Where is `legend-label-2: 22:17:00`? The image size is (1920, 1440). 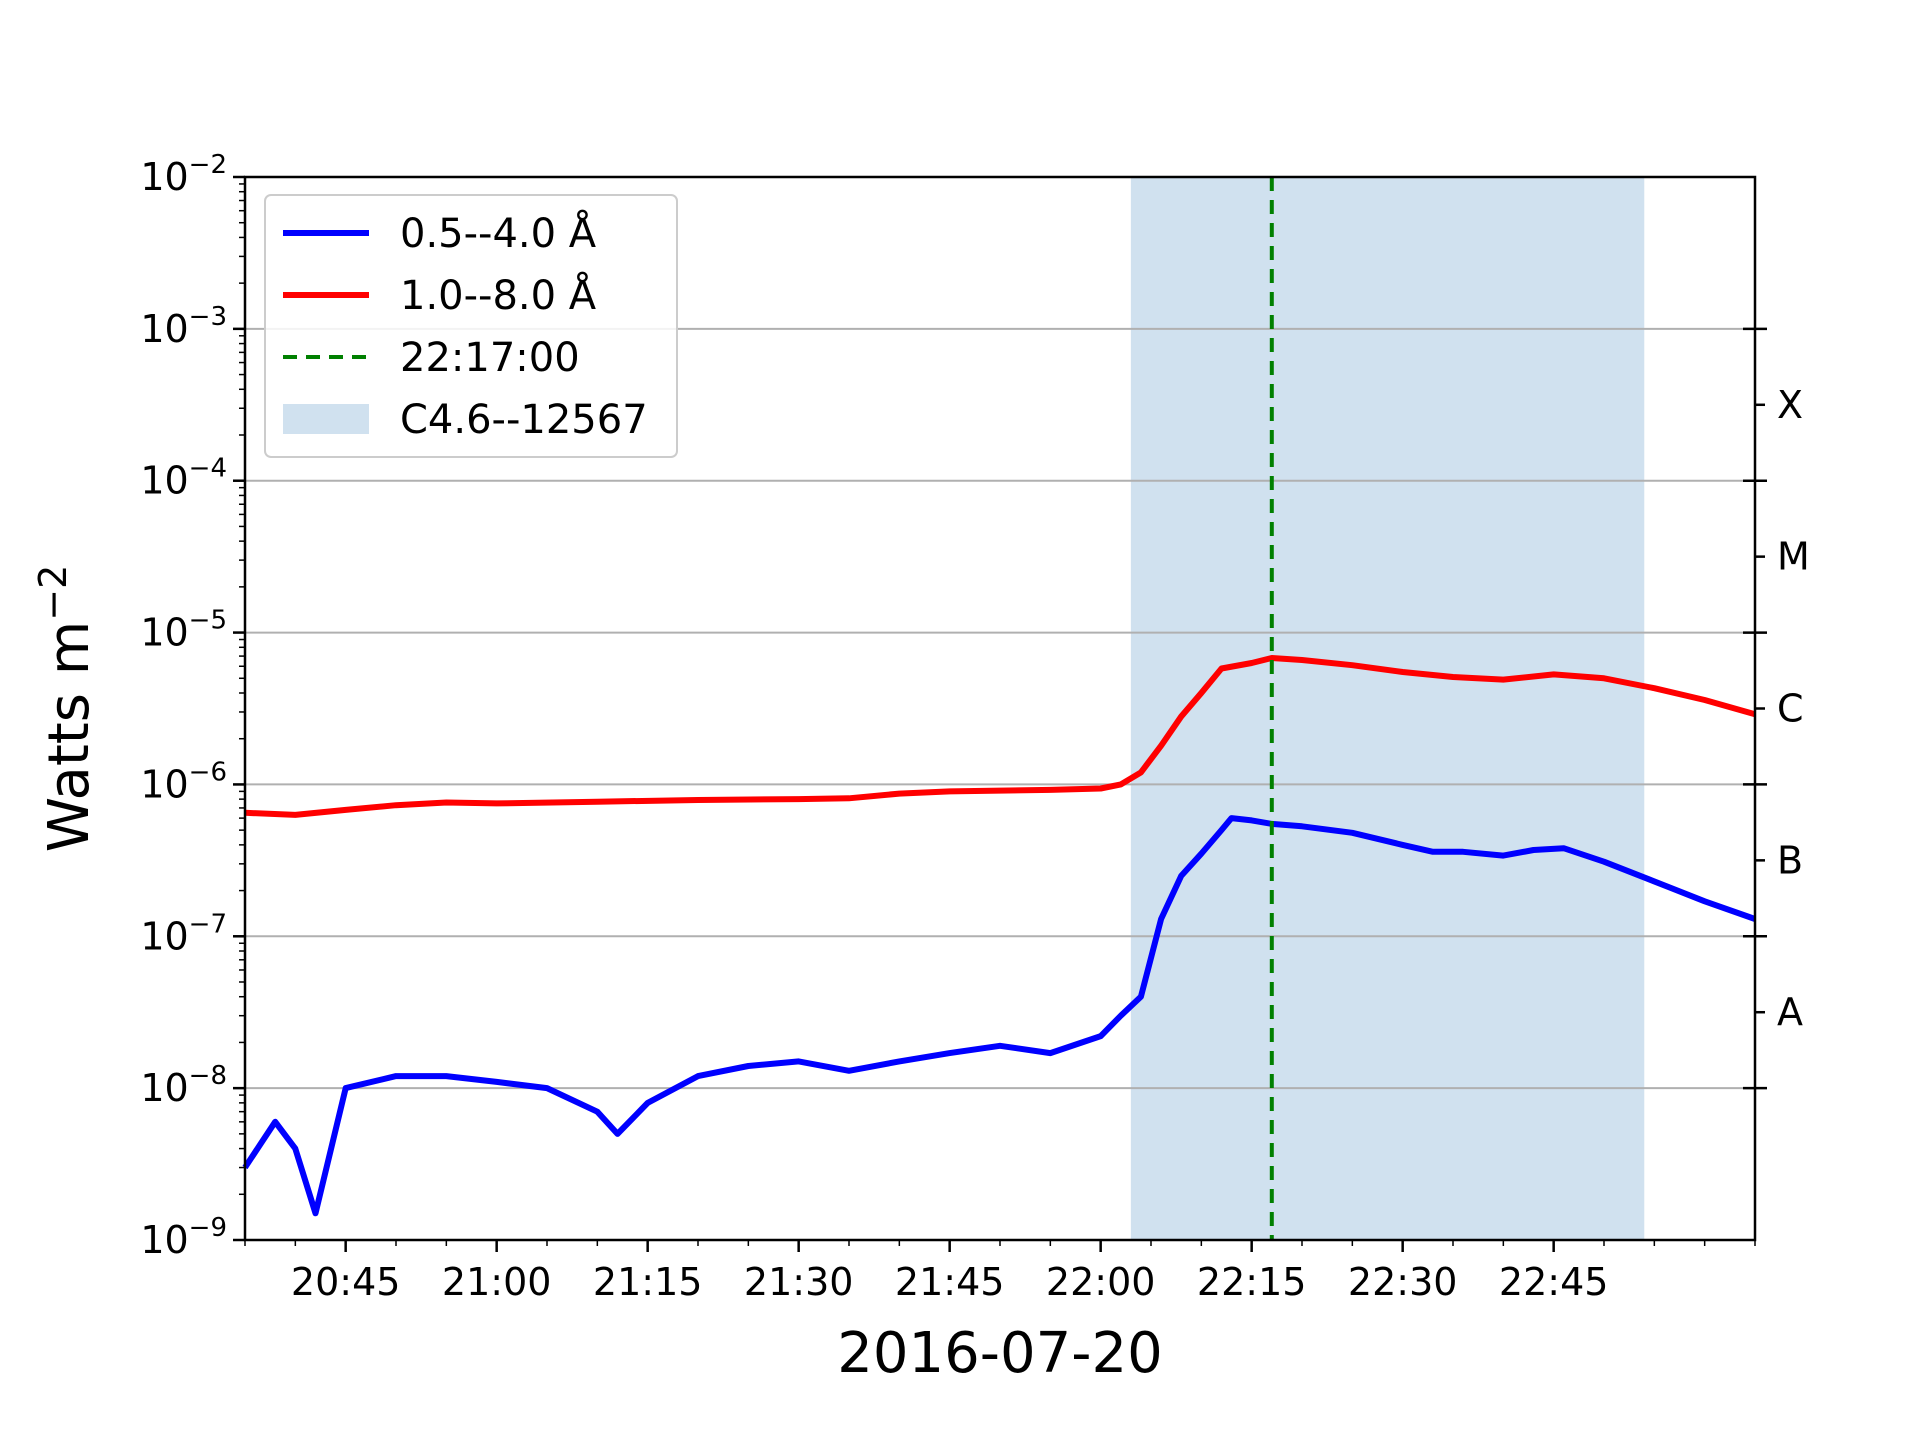
legend-label-2: 22:17:00 is located at coordinates (490, 358).